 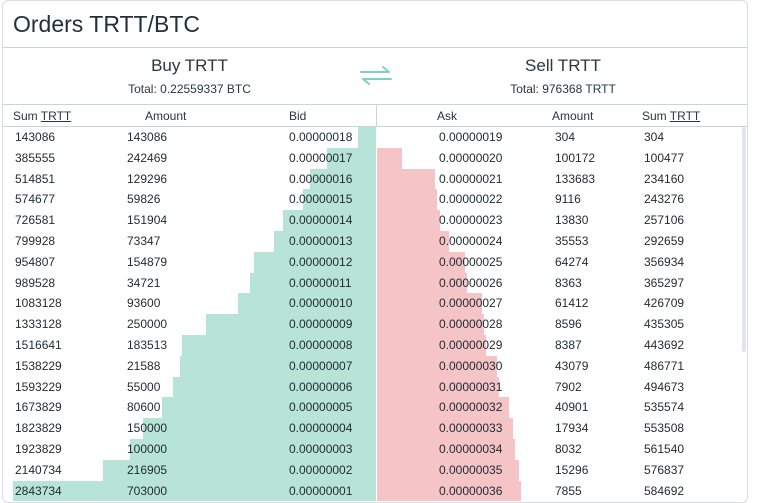 I want to click on buy-sum-unit-link: TRTT, so click(x=56, y=116).